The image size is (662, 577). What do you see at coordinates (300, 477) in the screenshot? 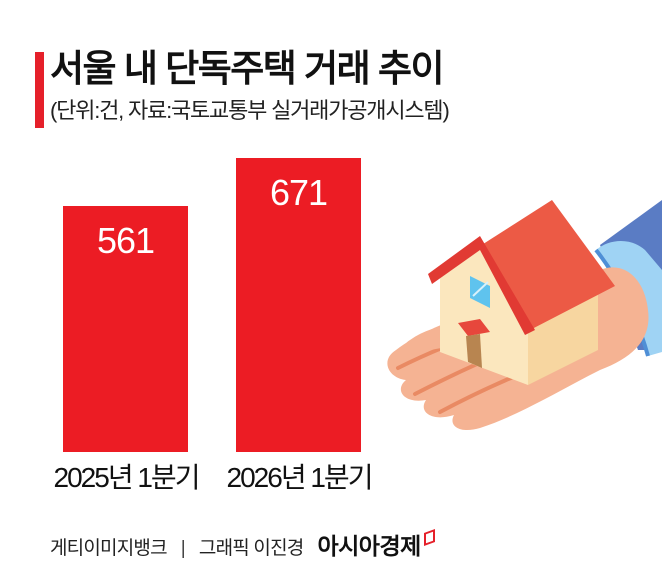
I see `category-label-2026-q1: 2026년 1분기` at bounding box center [300, 477].